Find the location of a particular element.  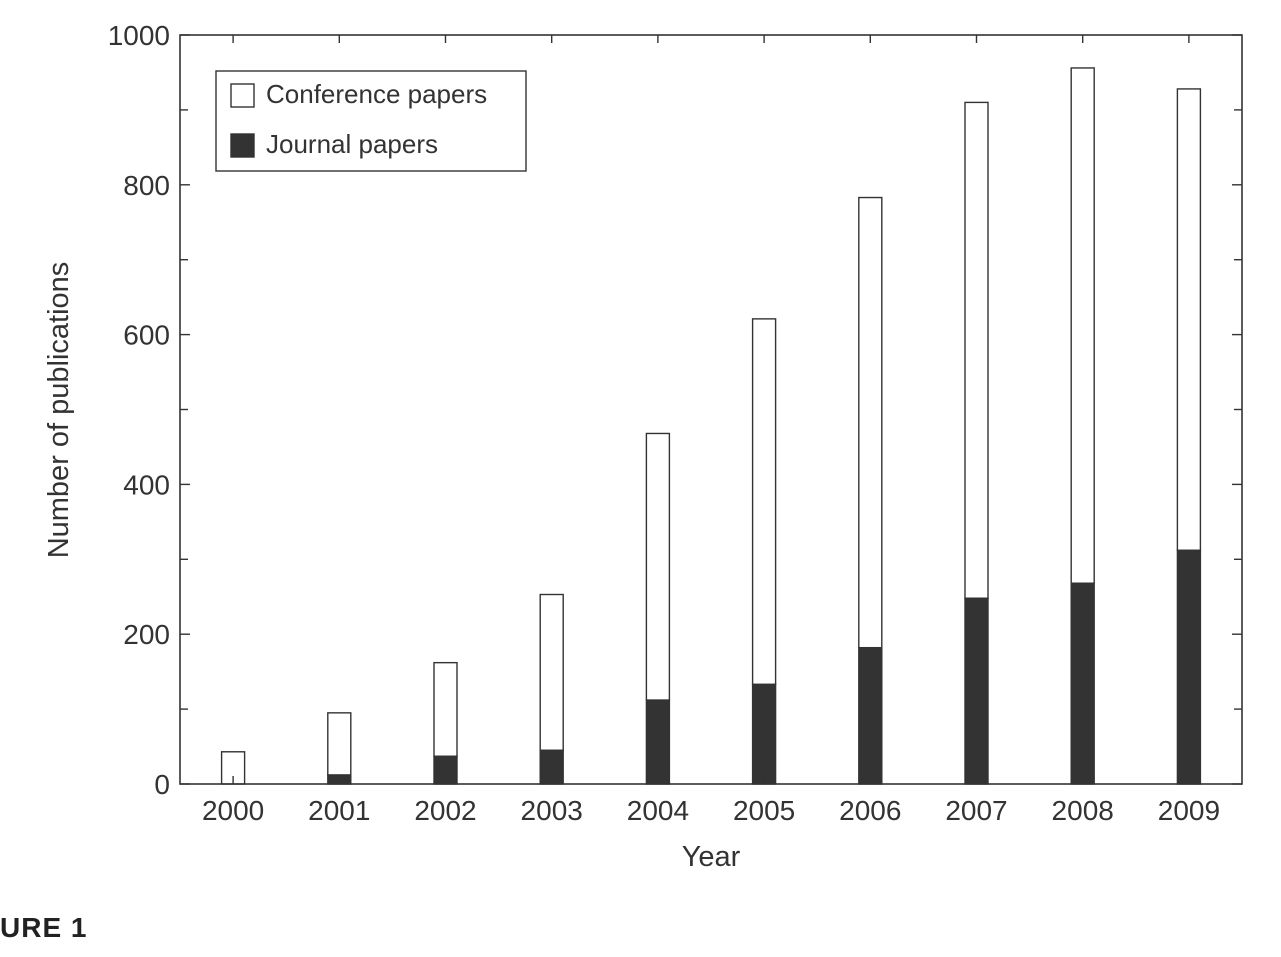

y-axis-title: Number of publications is located at coordinates (59, 410).